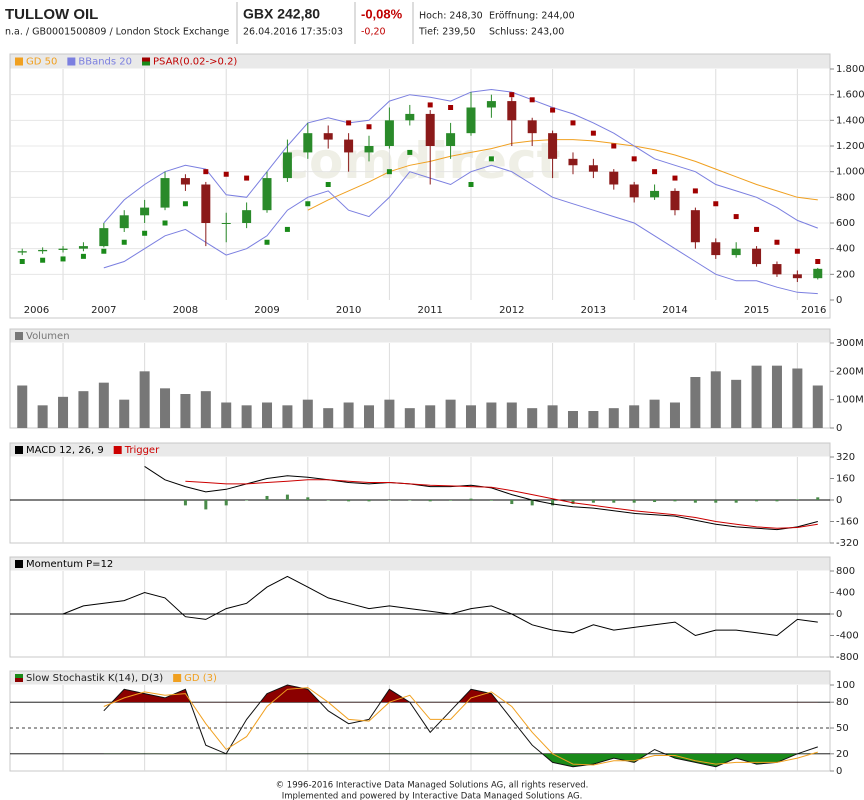  Describe the element at coordinates (373, 32) in the screenshot. I see `change: -0,20` at that location.